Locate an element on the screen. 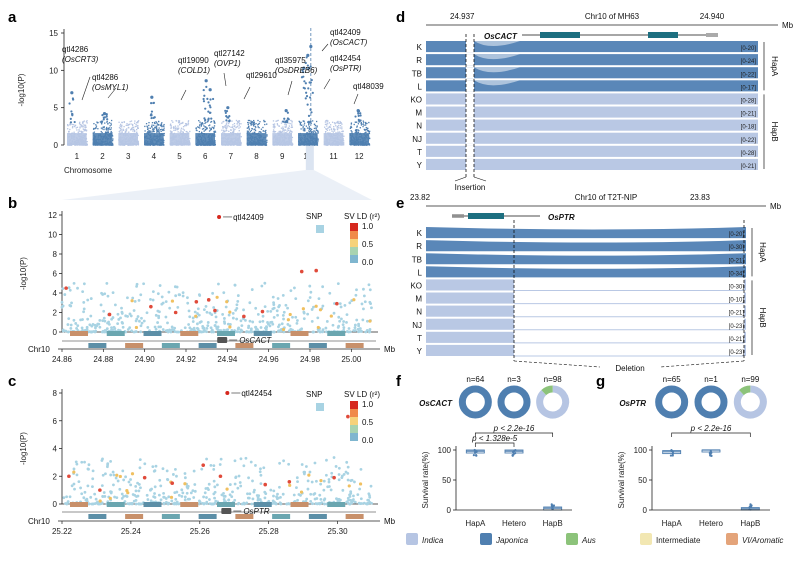 This screenshot has width=800, height=561. significance-bracket is located at coordinates (514, 434).